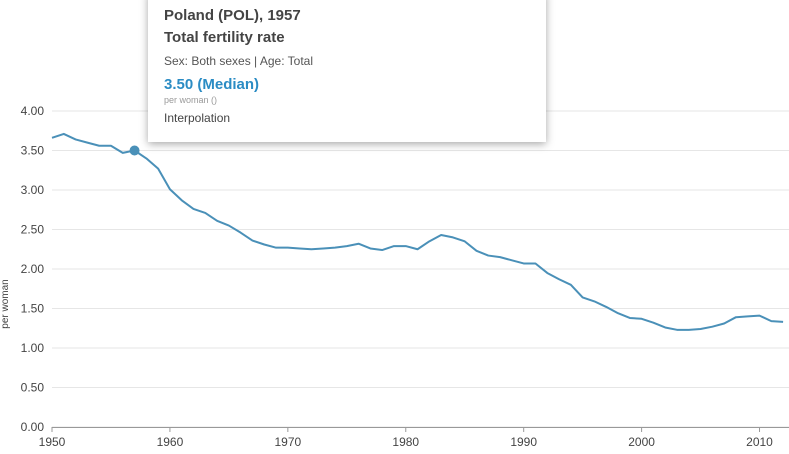 Image resolution: width=789 pixels, height=454 pixels. What do you see at coordinates (52, 442) in the screenshot?
I see `x-tick-label: 1950` at bounding box center [52, 442].